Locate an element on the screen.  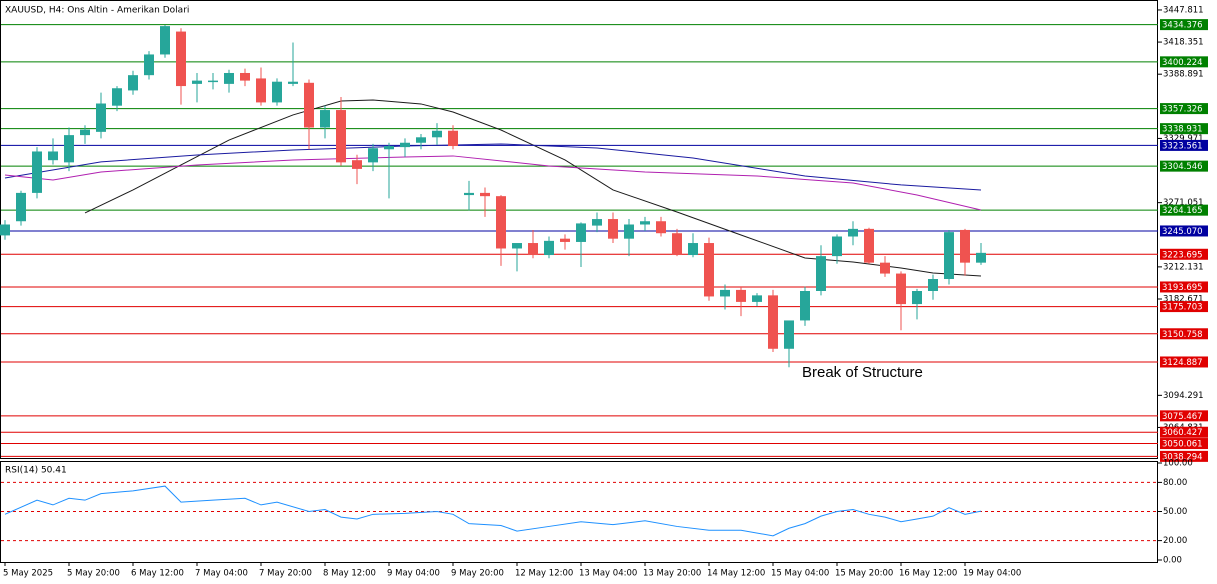
y-tick-label: 3094.291 is located at coordinates (1183, 396).